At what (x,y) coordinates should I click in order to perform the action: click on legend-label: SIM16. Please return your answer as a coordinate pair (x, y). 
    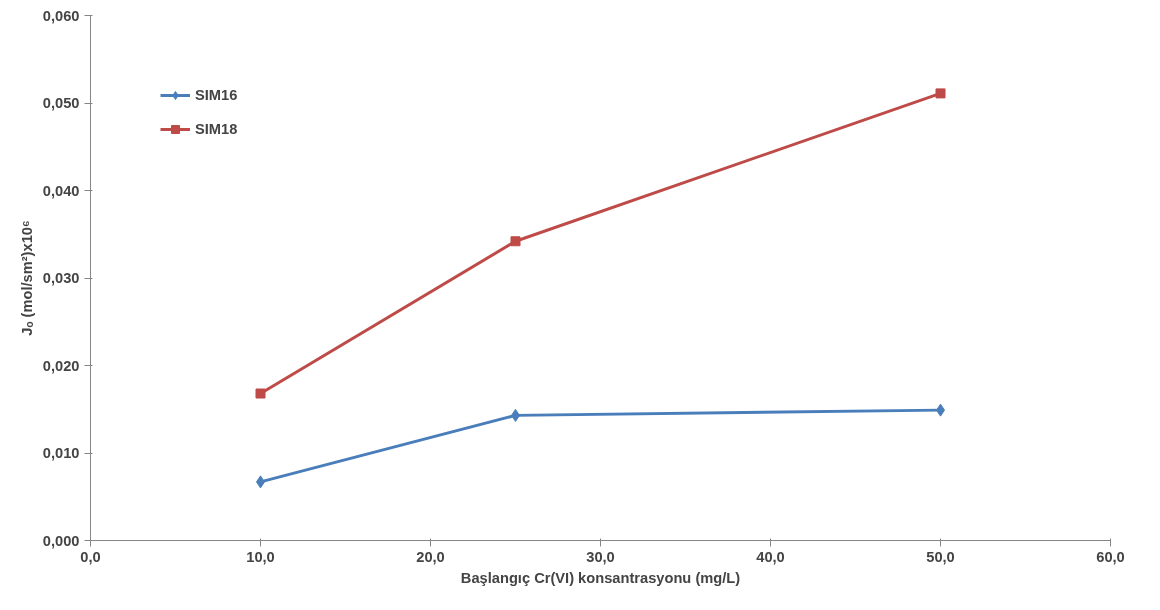
    Looking at the image, I should click on (216, 95).